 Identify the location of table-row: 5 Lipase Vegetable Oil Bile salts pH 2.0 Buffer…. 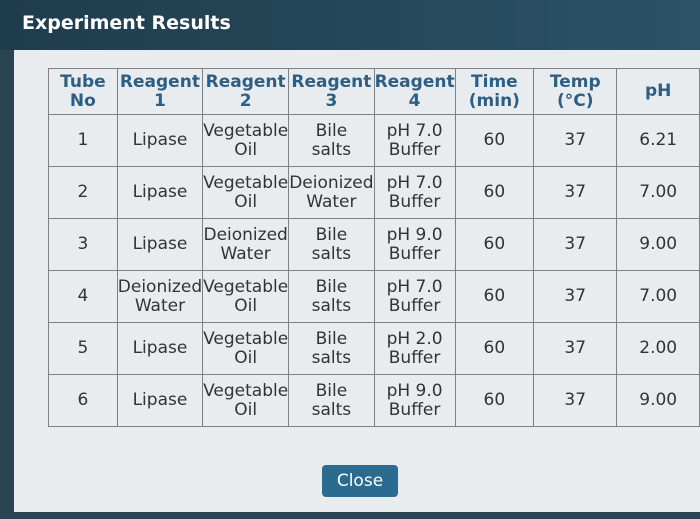
(374, 348).